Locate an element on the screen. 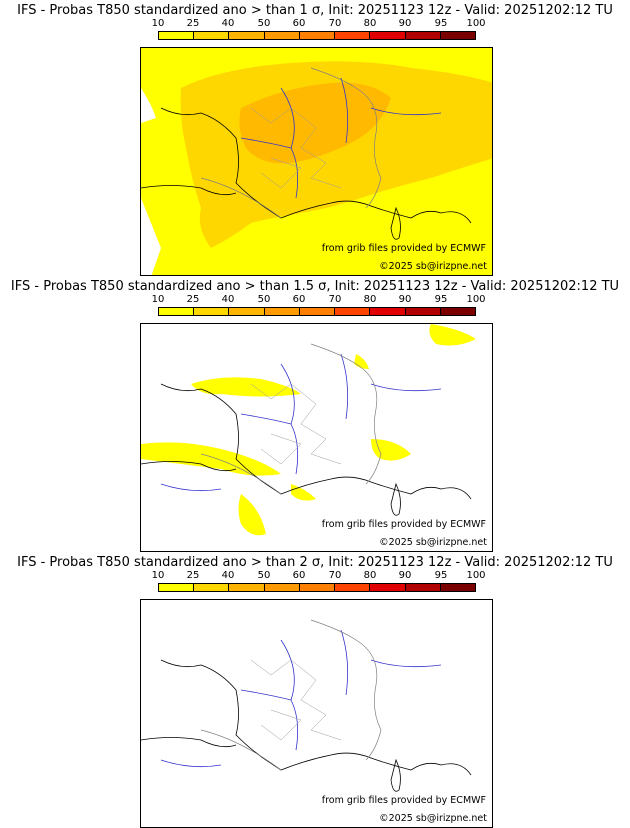  sea-gap is located at coordinates (148, 105).